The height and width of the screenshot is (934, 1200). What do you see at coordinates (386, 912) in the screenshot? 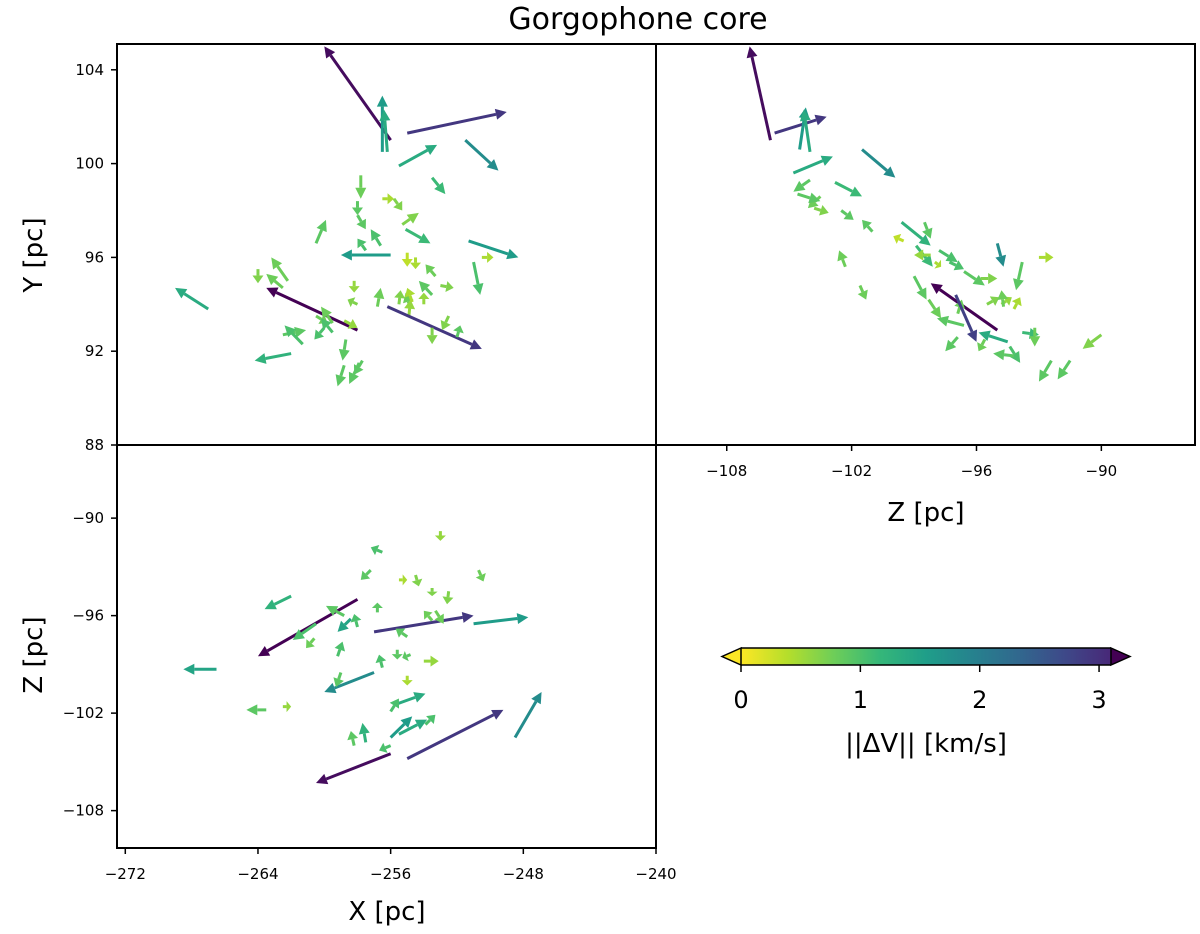
I see `xlabel-xz: X [pc]` at bounding box center [386, 912].